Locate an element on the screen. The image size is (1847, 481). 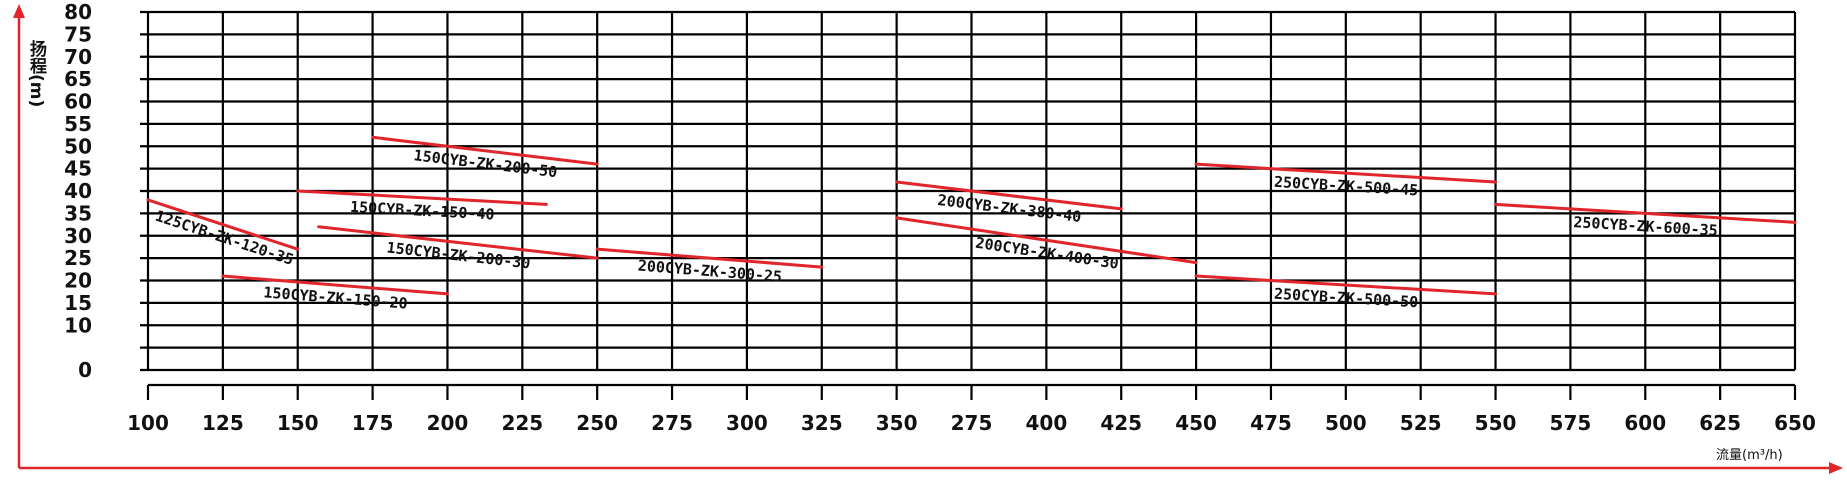
x-axis-label: 流量(m³/h) is located at coordinates (1749, 455).